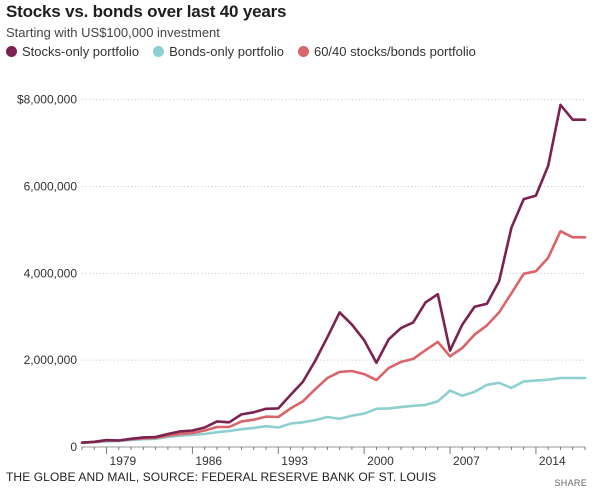  I want to click on x-tick-label: 2000, so click(380, 461).